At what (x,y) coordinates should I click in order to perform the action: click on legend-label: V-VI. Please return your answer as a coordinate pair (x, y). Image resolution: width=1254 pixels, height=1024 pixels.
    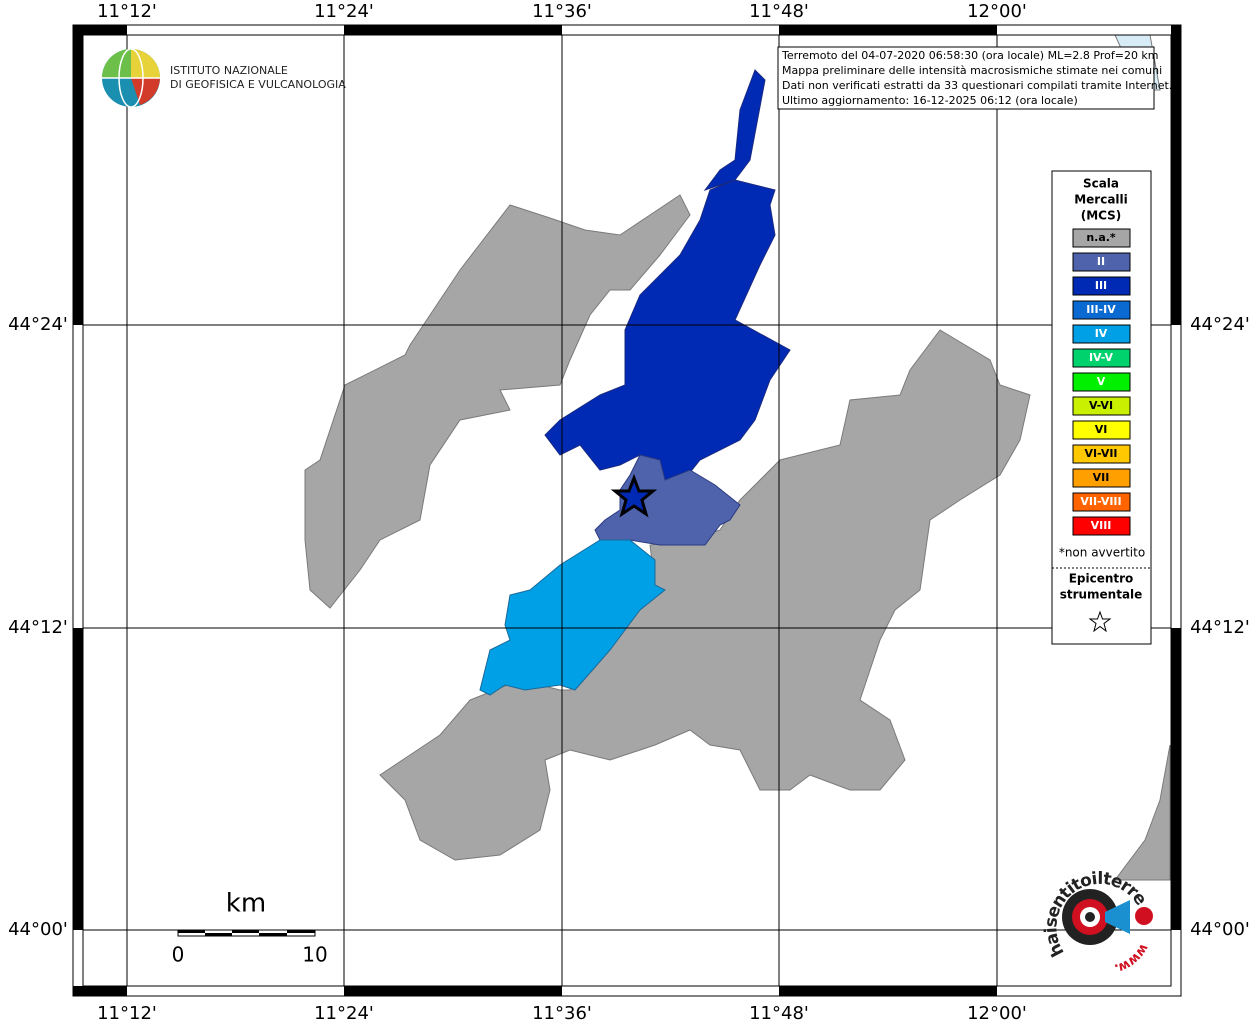
    Looking at the image, I should click on (1101, 405).